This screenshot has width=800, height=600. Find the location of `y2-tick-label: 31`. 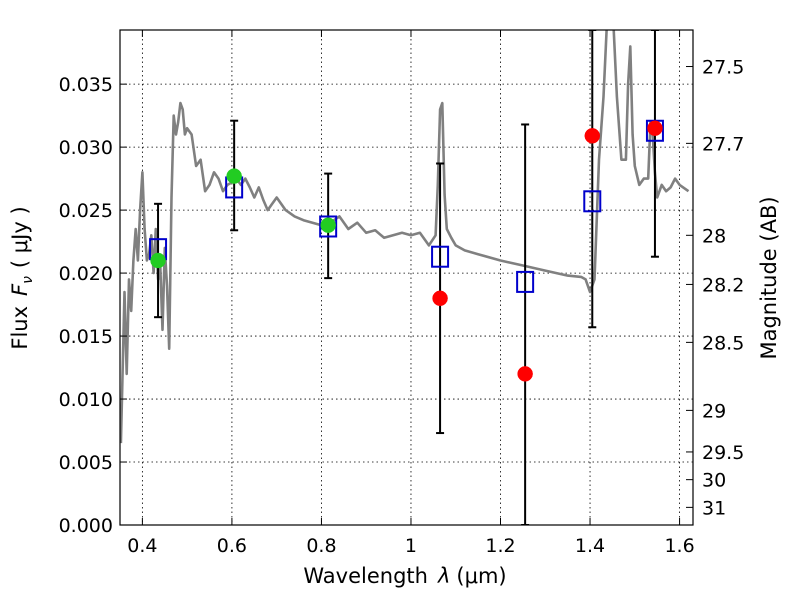

y2-tick-label: 31 is located at coordinates (714, 508).